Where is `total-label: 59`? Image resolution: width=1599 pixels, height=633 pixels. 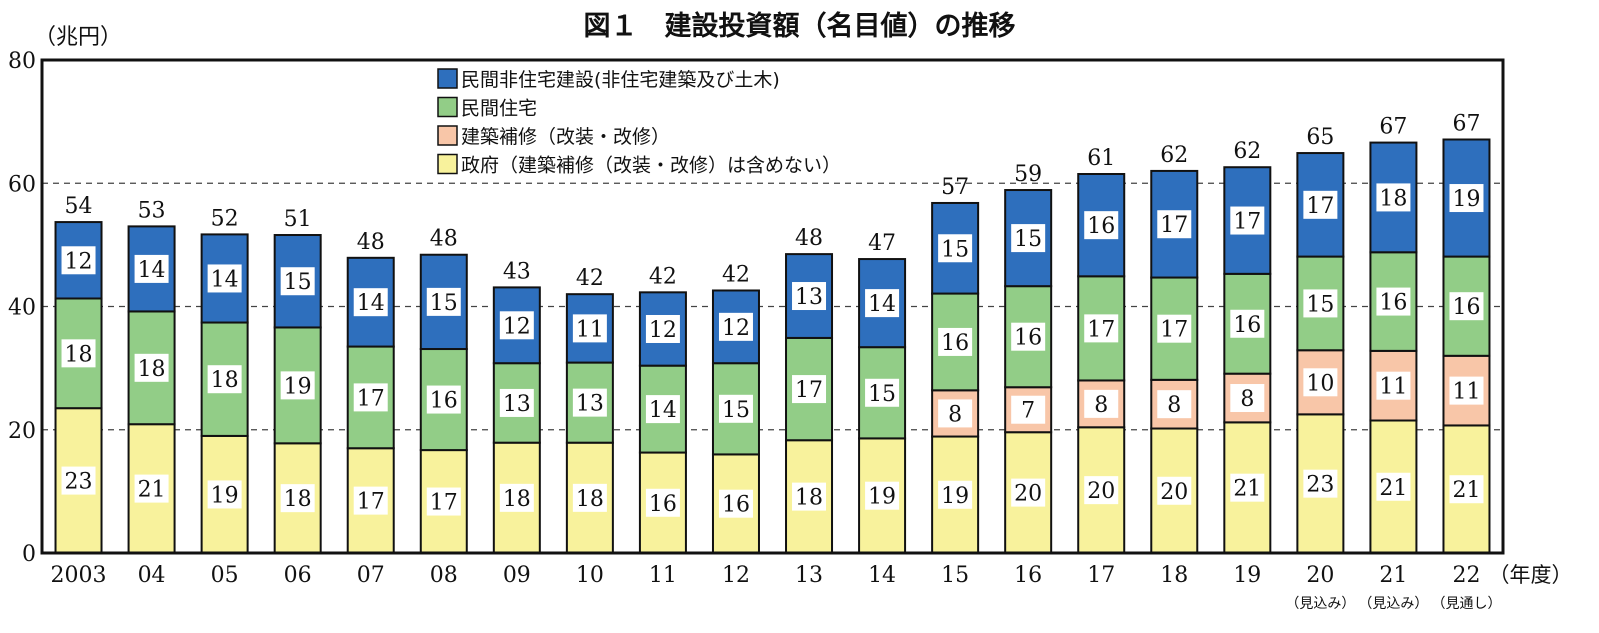
total-label: 59 is located at coordinates (1028, 174).